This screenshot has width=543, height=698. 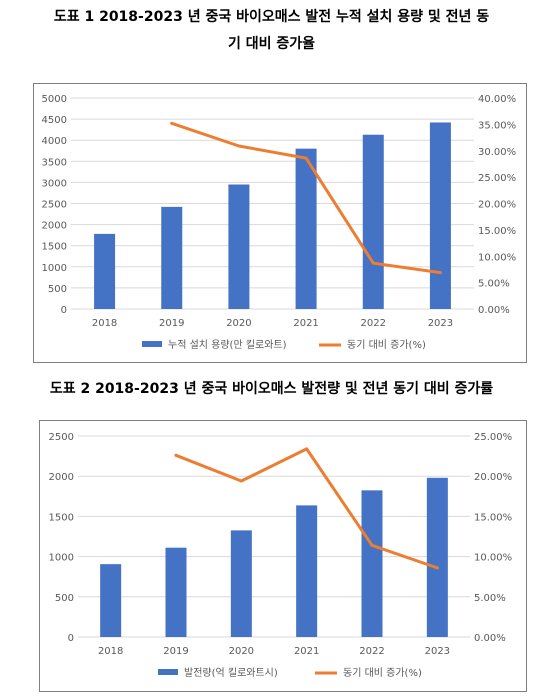 What do you see at coordinates (54, 141) in the screenshot?
I see `y-left-tick-label: 4000` at bounding box center [54, 141].